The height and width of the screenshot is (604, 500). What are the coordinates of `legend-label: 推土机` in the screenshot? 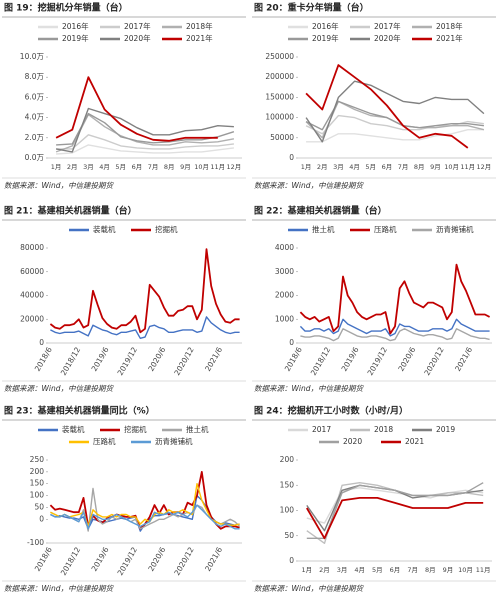 It's located at (323, 229).